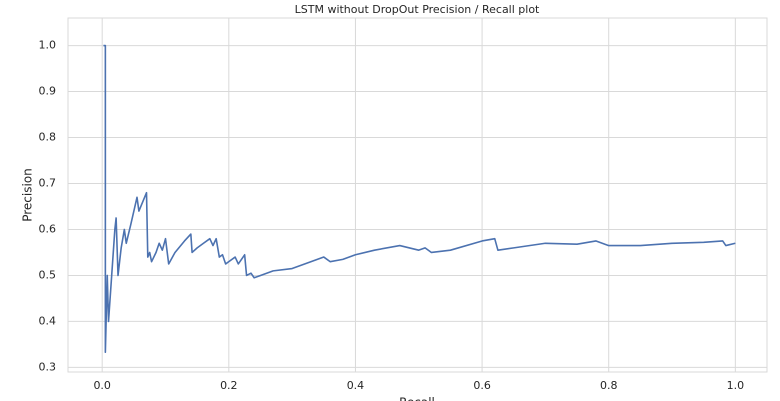 The width and height of the screenshot is (780, 401). I want to click on x-tick-label: 1.0, so click(736, 385).